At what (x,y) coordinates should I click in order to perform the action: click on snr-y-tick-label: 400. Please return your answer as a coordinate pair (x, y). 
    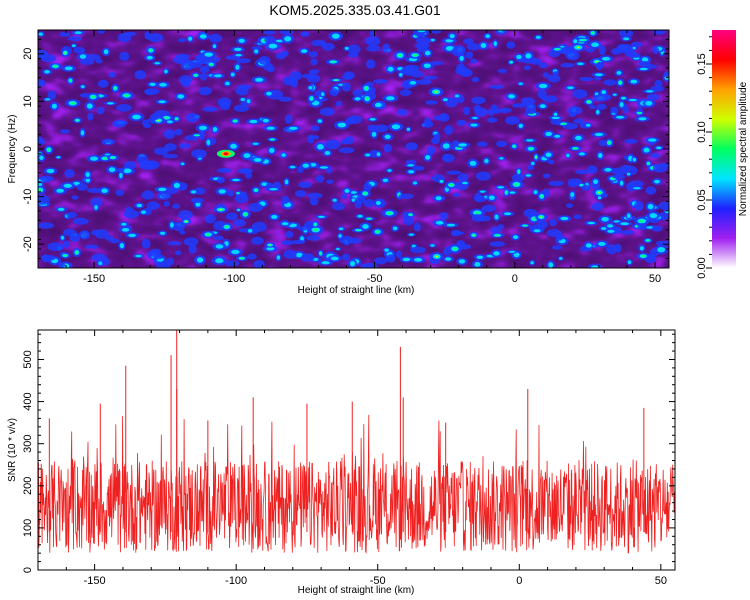
    Looking at the image, I should click on (28, 401).